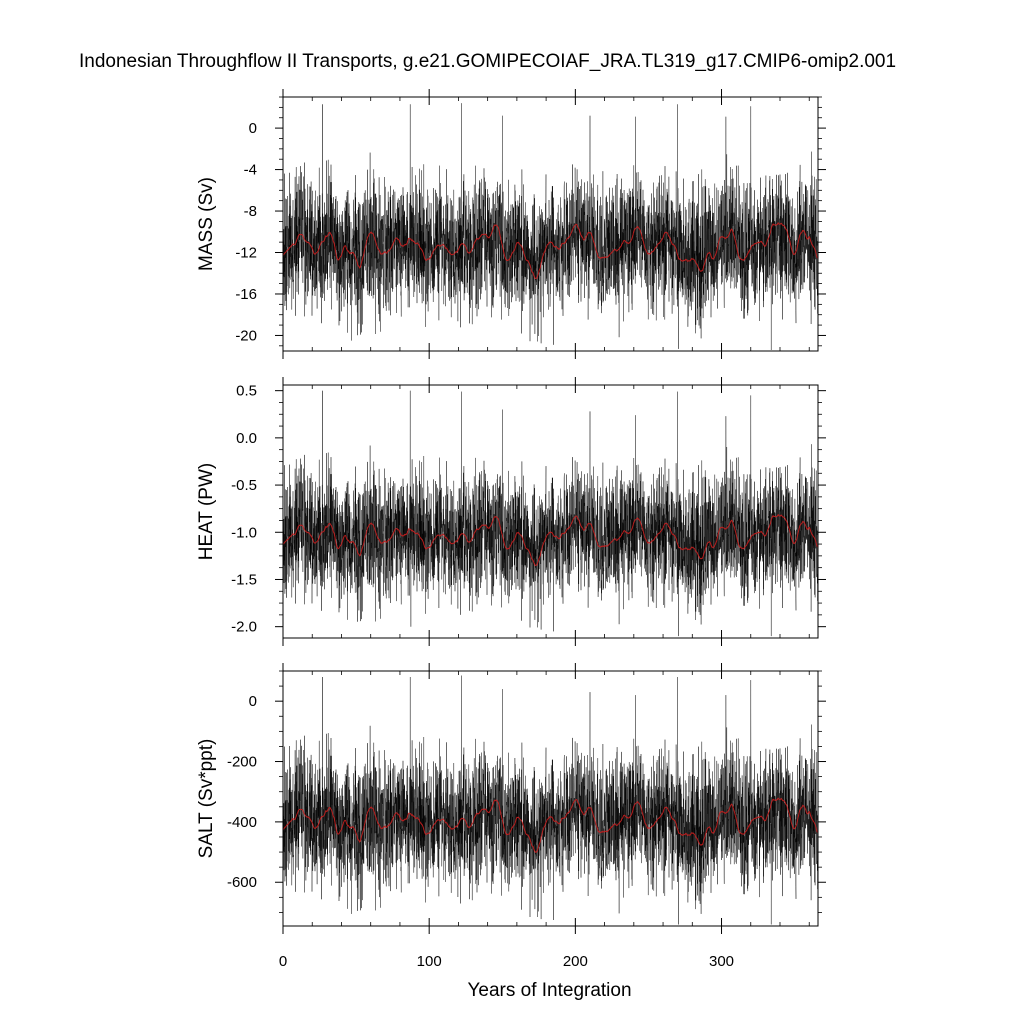 This screenshot has height=1024, width=1024. Describe the element at coordinates (206, 799) in the screenshot. I see `y-axis-label: SALT (Sv*ppt)` at that location.